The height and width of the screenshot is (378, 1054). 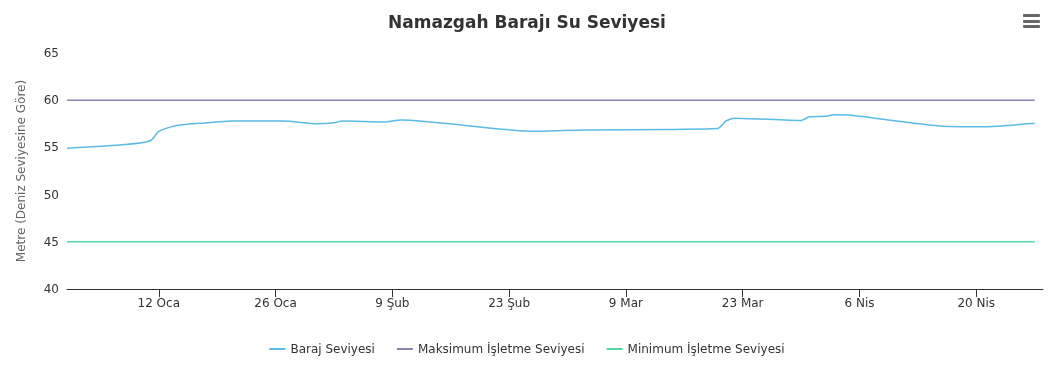 I want to click on x-tick-label: 6 Nis, so click(x=859, y=303).